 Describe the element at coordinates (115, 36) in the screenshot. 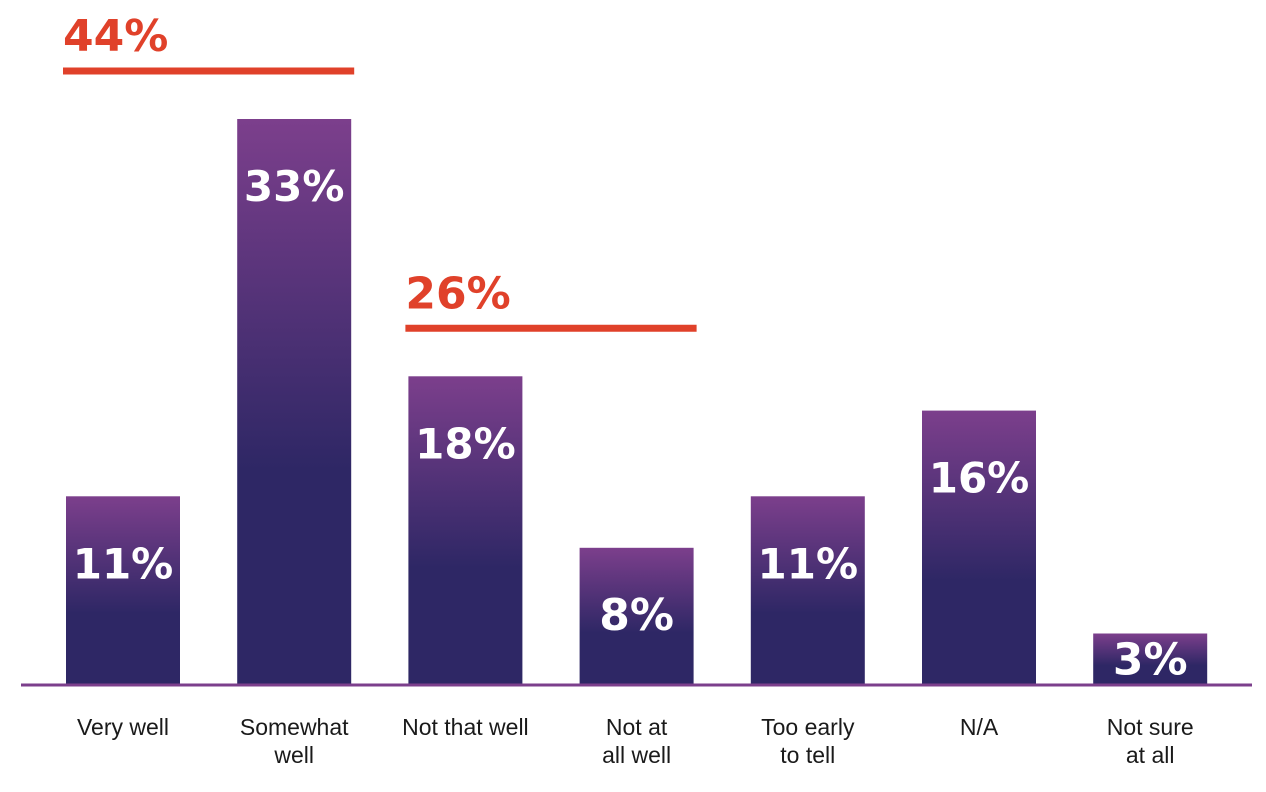

I see `group-total-label-0: 44%` at that location.